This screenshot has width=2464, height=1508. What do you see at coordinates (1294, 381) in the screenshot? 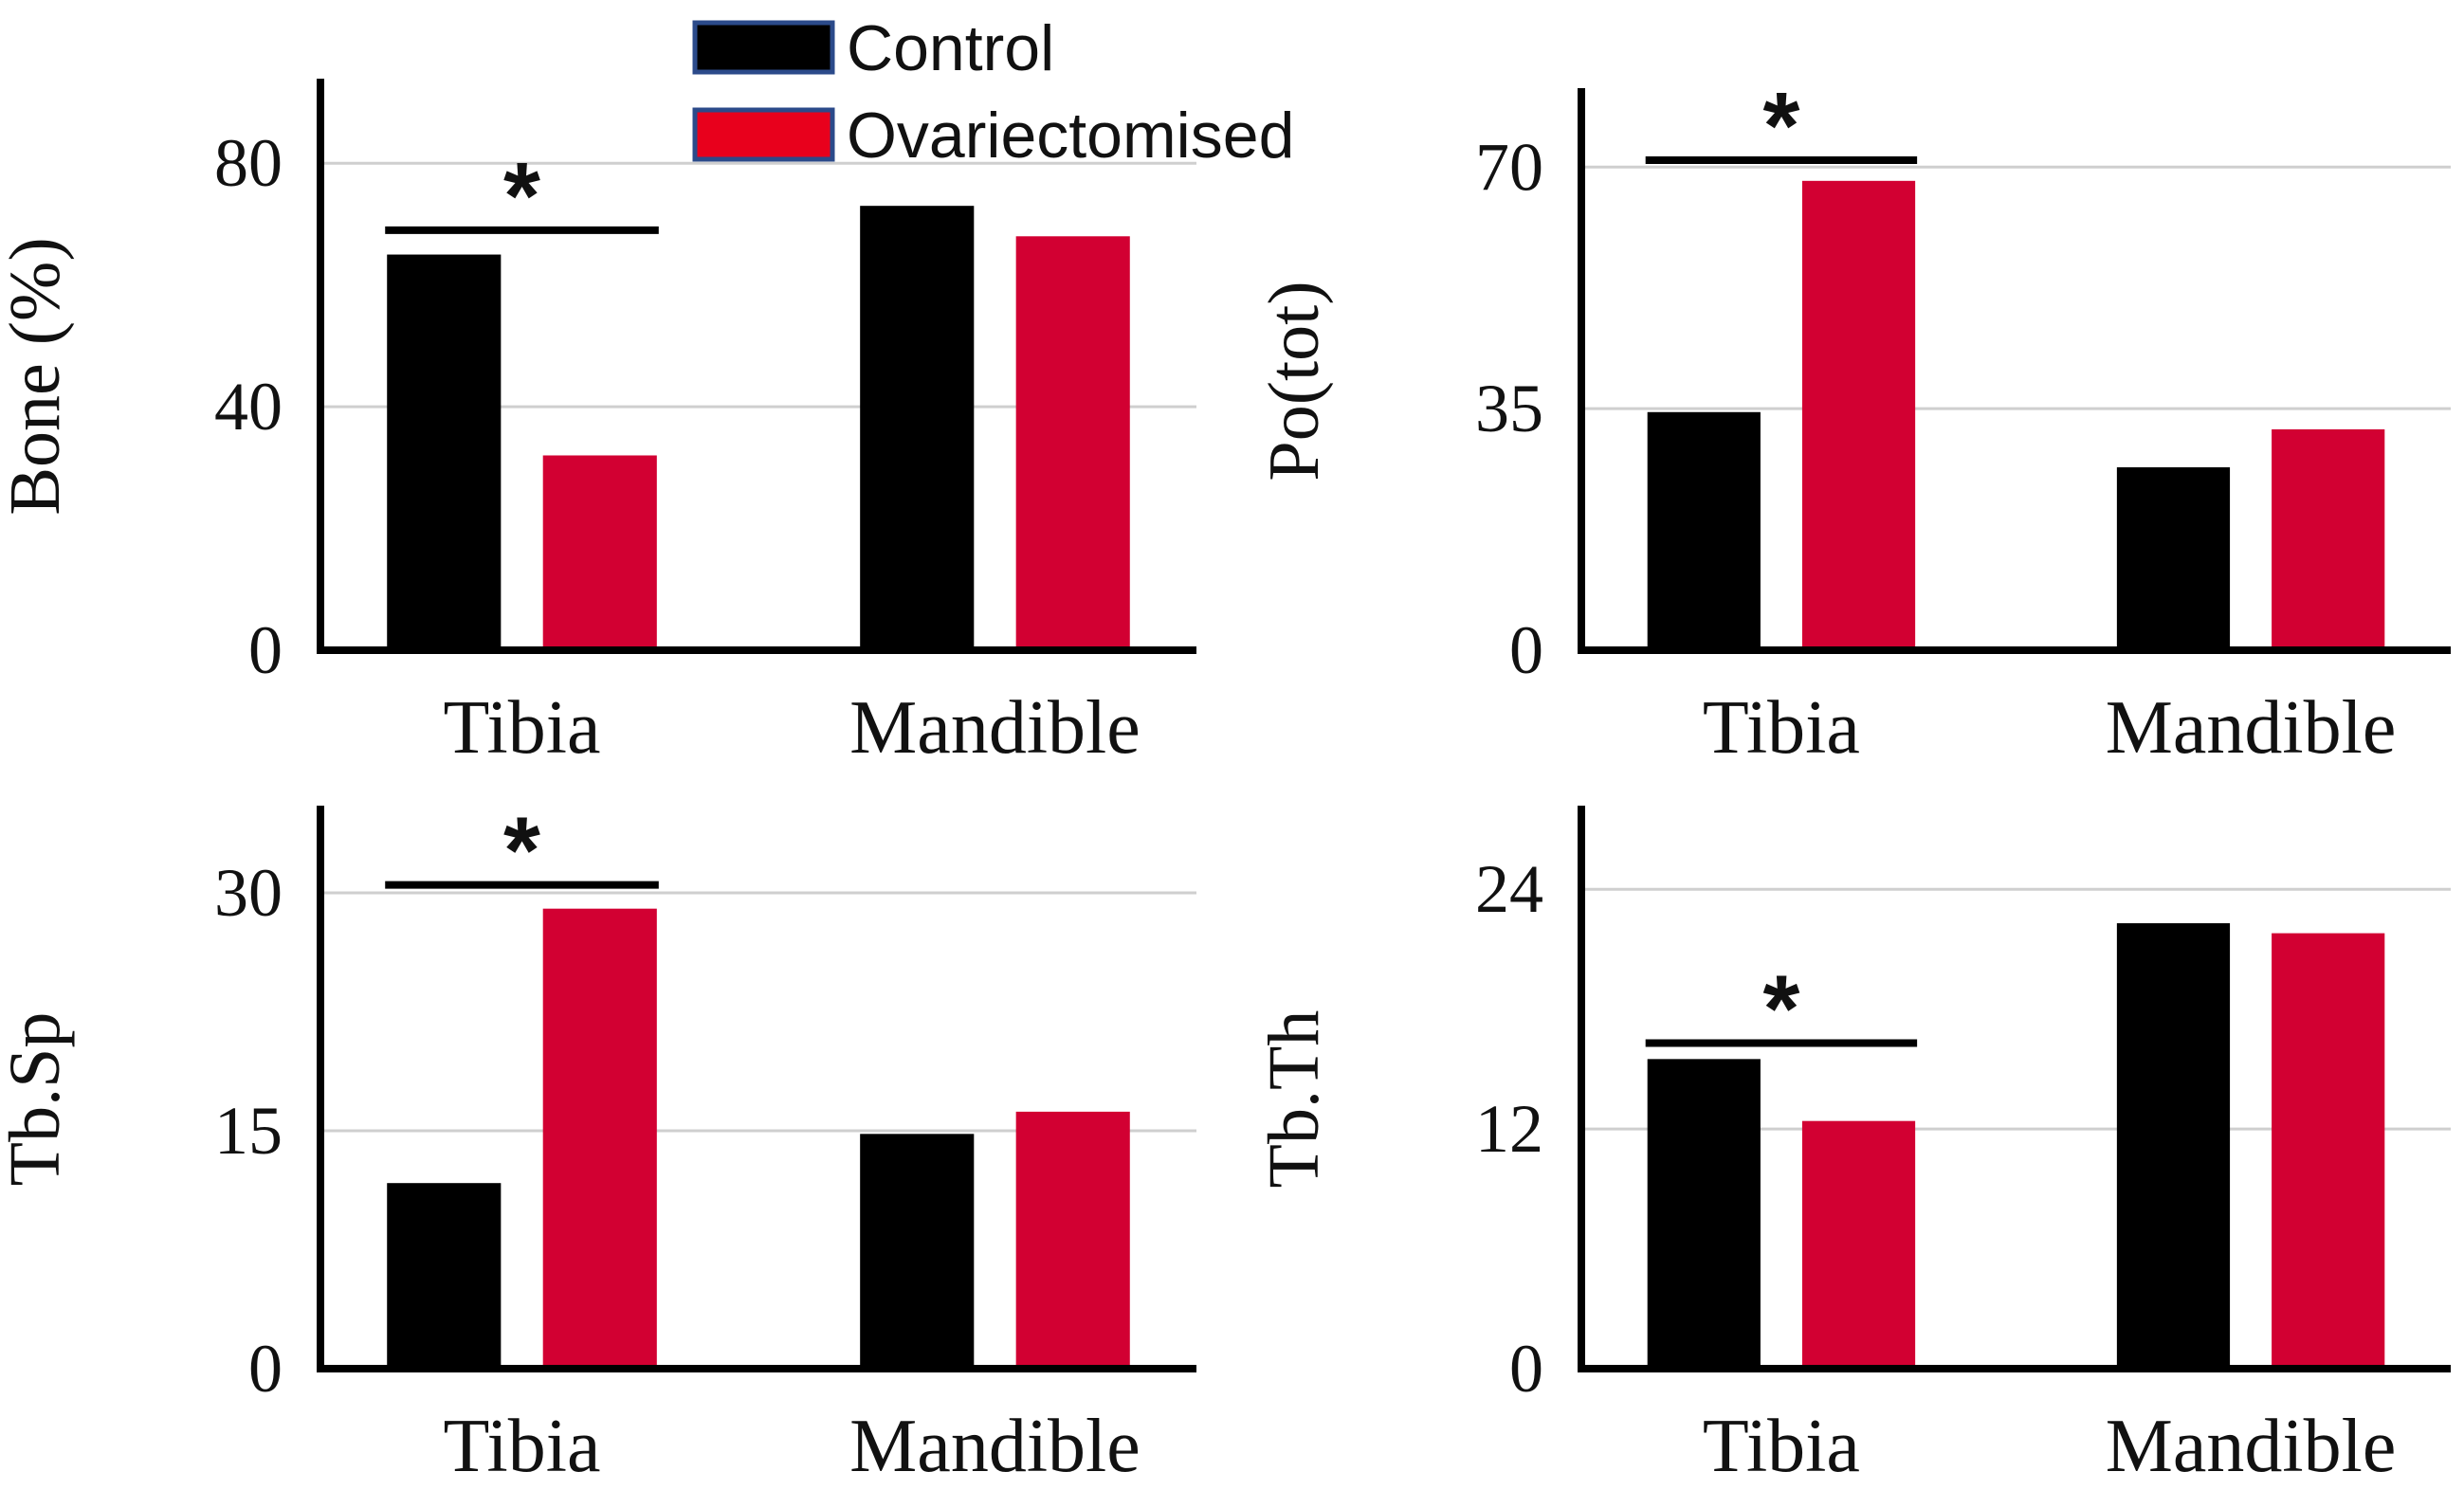
I see `y-axis-label: Po(tot)` at bounding box center [1294, 381].